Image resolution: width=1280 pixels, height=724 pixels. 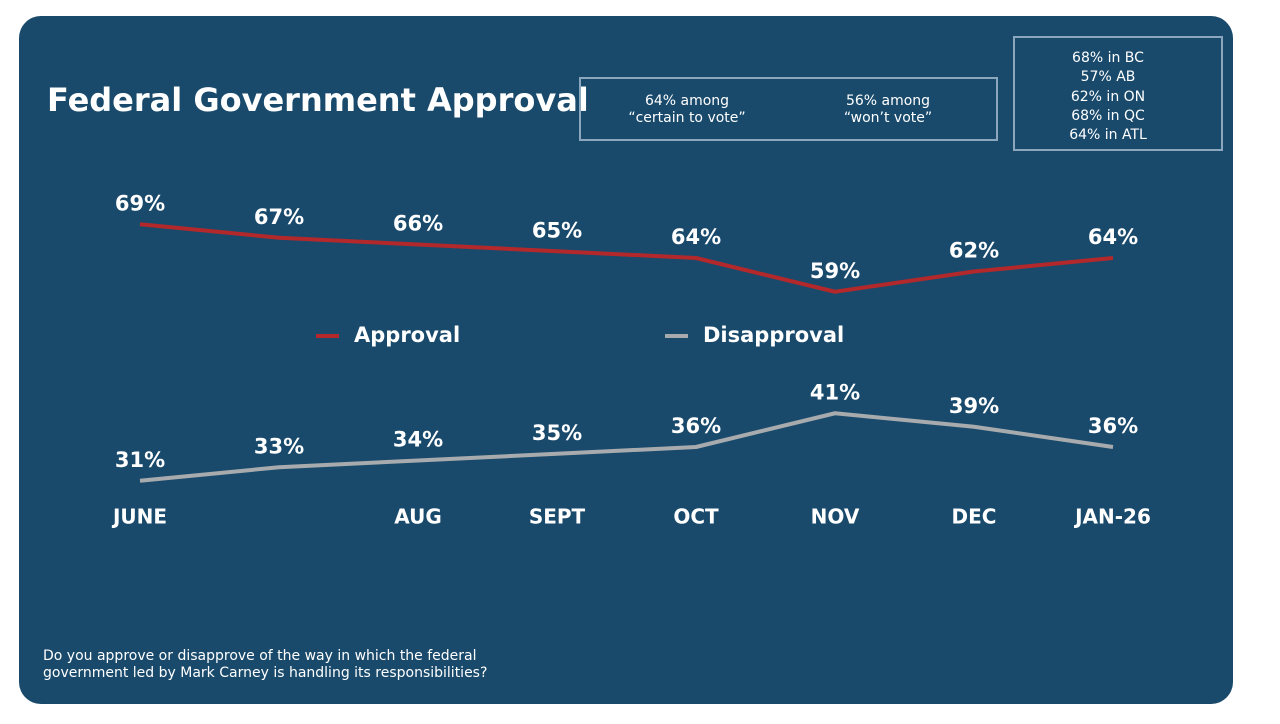 I want to click on data-label: 65%, so click(x=557, y=230).